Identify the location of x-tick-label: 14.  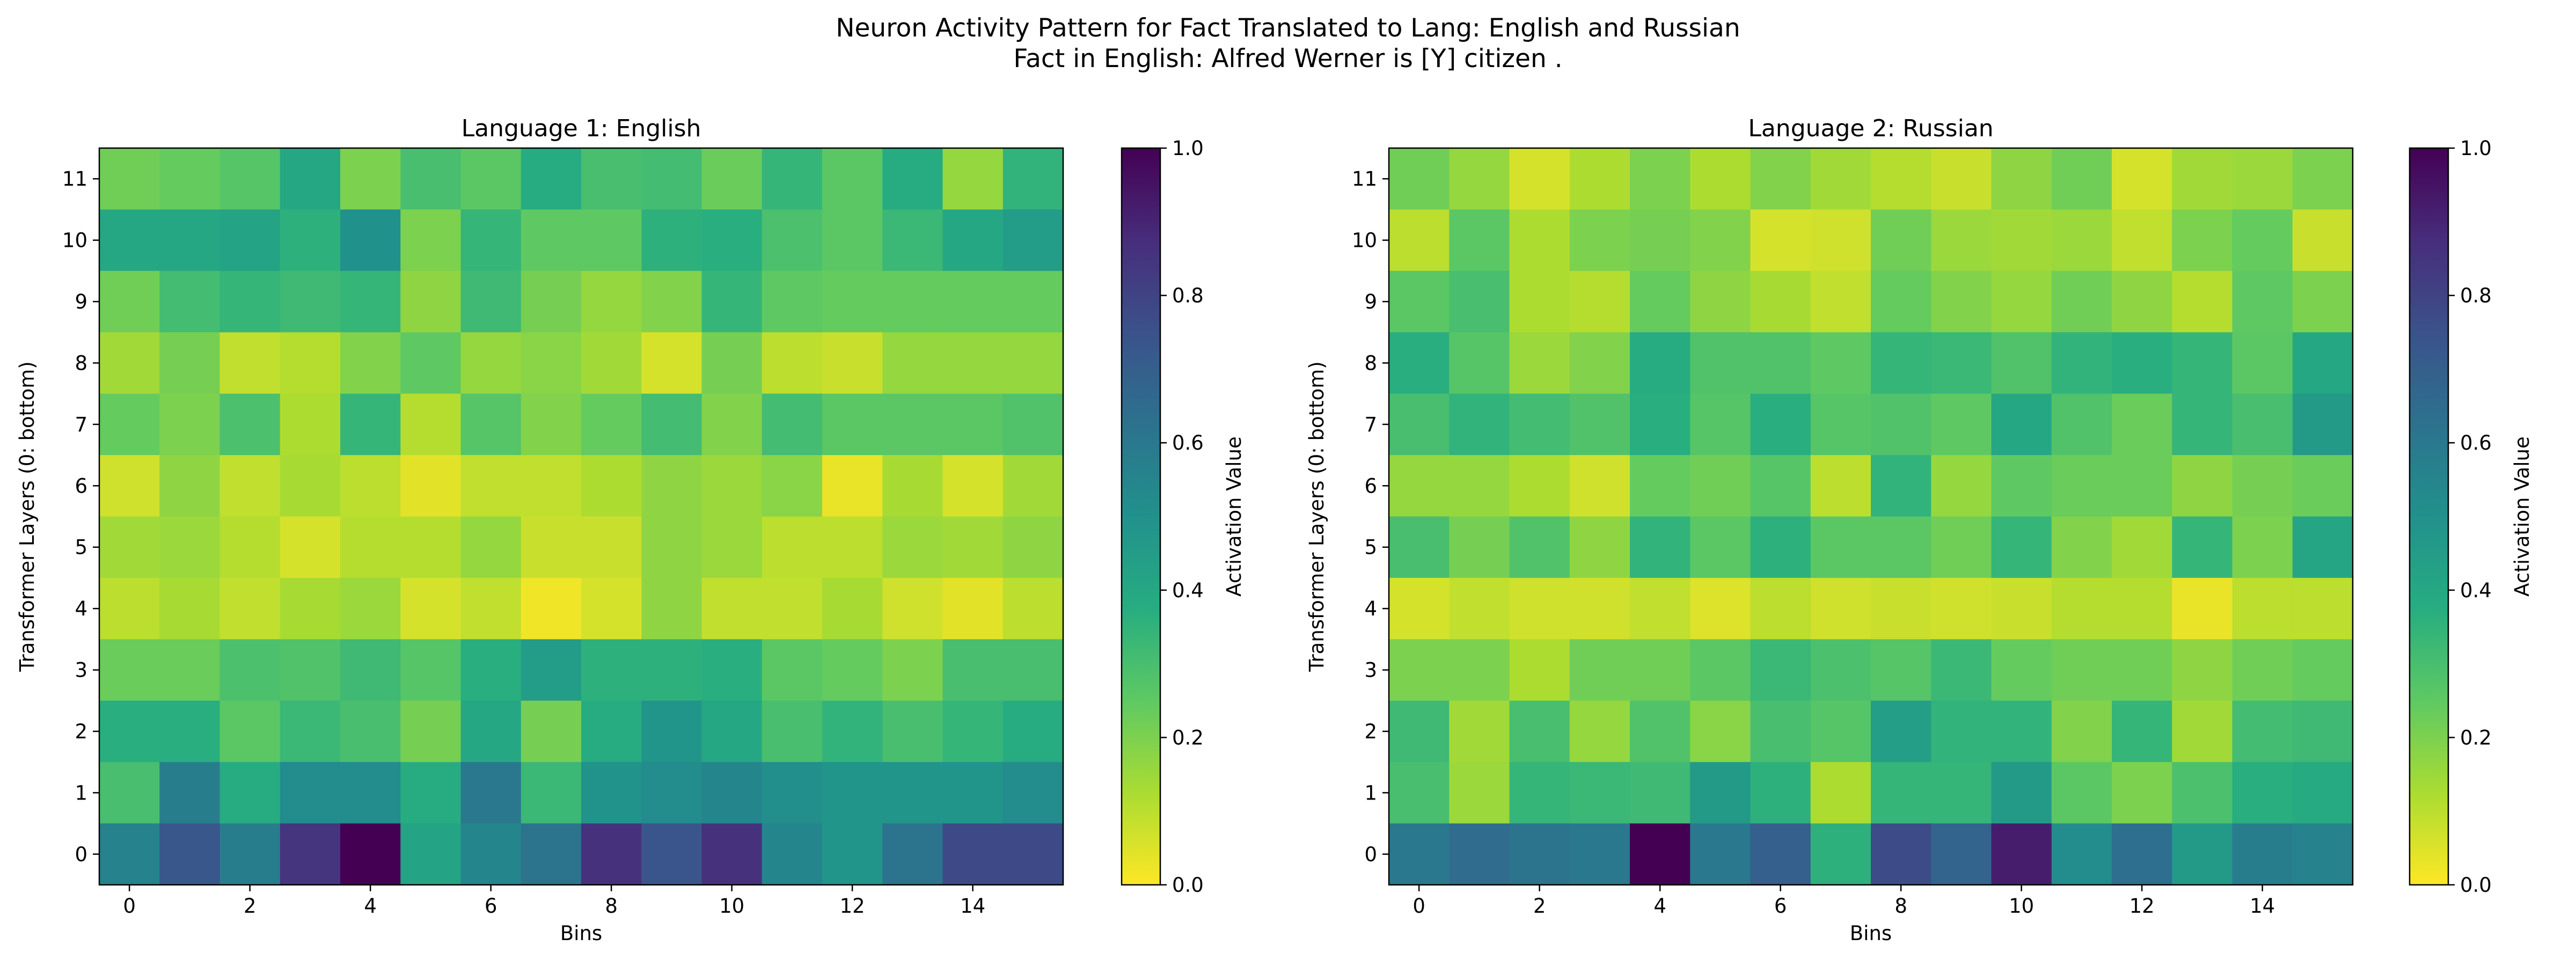
(2262, 906).